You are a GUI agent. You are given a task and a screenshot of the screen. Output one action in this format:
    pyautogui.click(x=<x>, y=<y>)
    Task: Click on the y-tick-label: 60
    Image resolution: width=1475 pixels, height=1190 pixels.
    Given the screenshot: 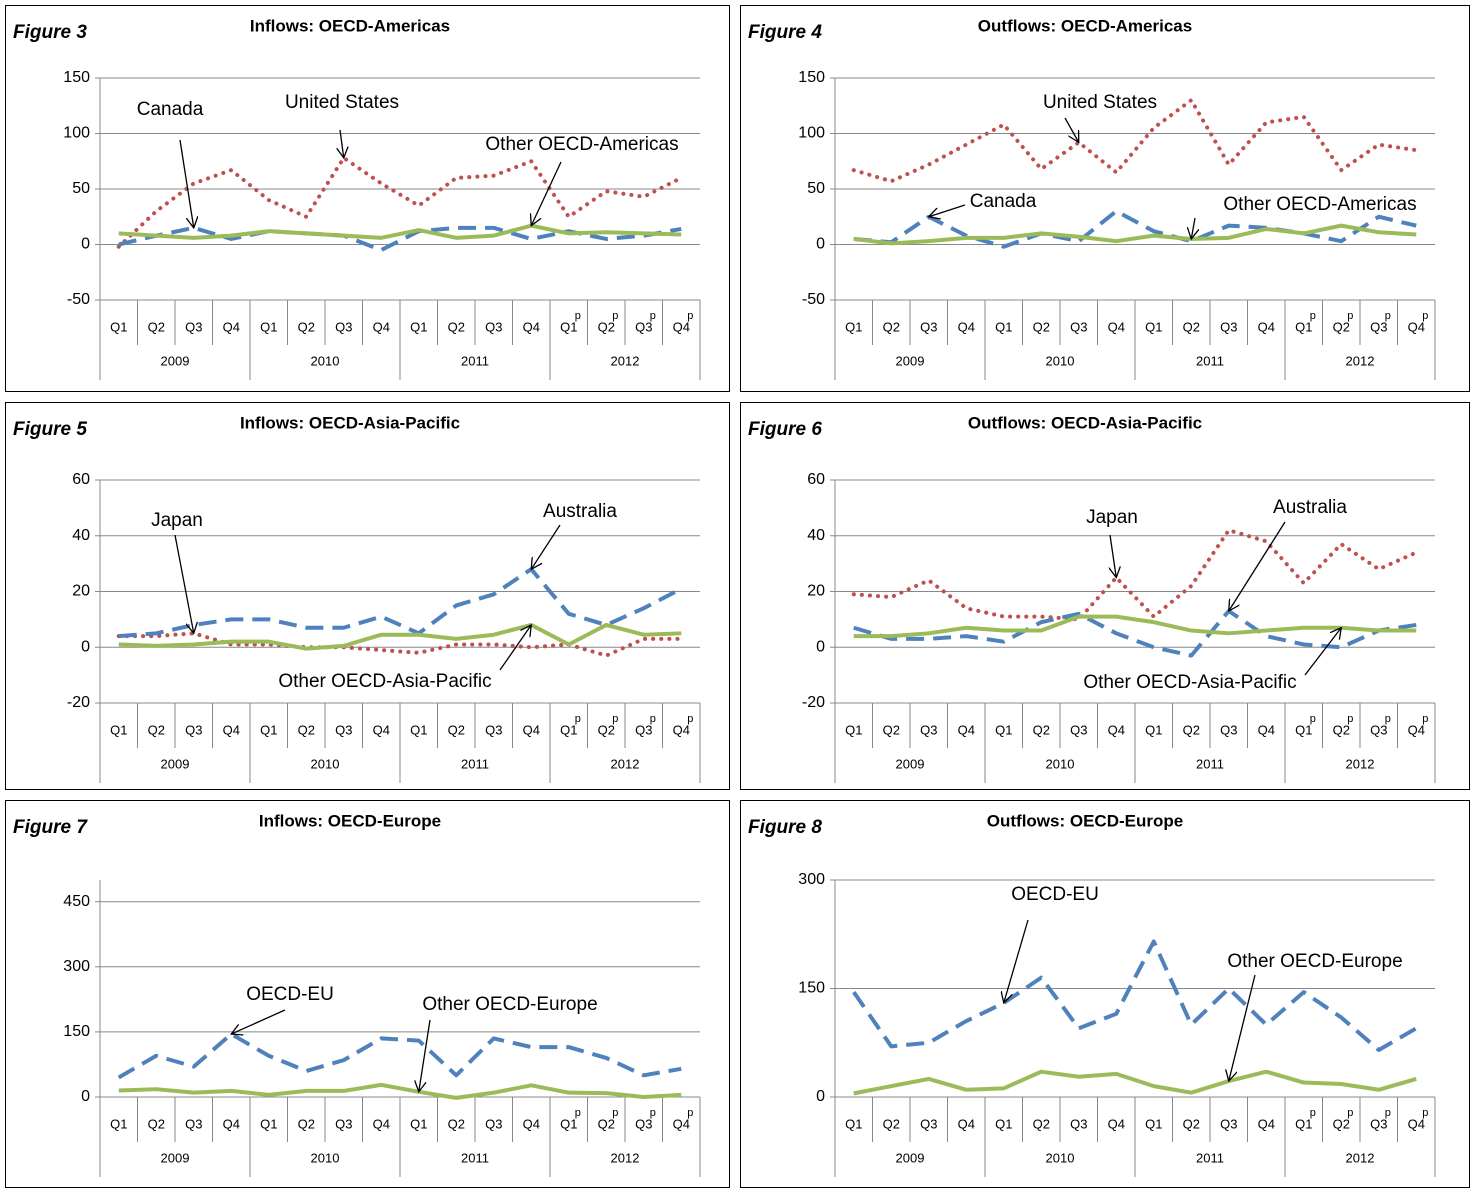 What is the action you would take?
    pyautogui.click(x=816, y=479)
    